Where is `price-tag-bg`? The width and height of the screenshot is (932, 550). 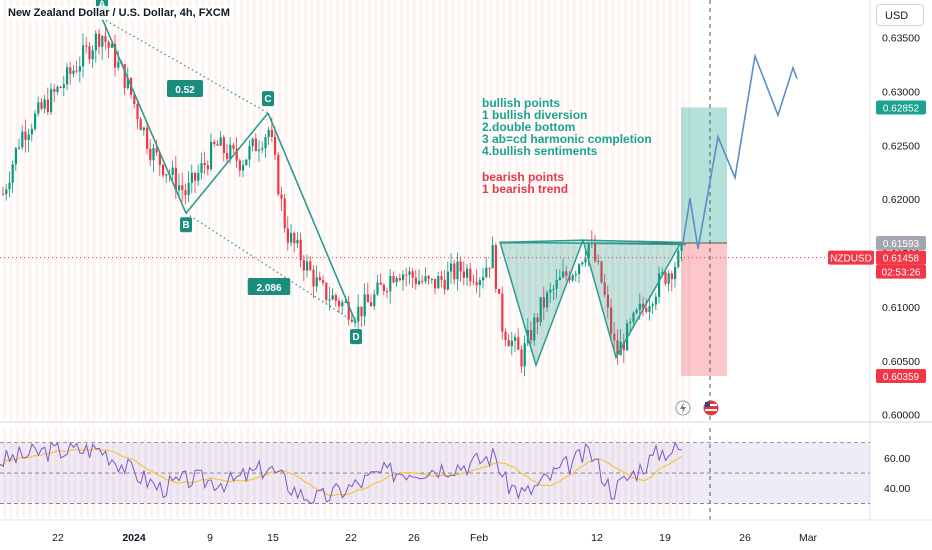
price-tag-bg is located at coordinates (901, 271).